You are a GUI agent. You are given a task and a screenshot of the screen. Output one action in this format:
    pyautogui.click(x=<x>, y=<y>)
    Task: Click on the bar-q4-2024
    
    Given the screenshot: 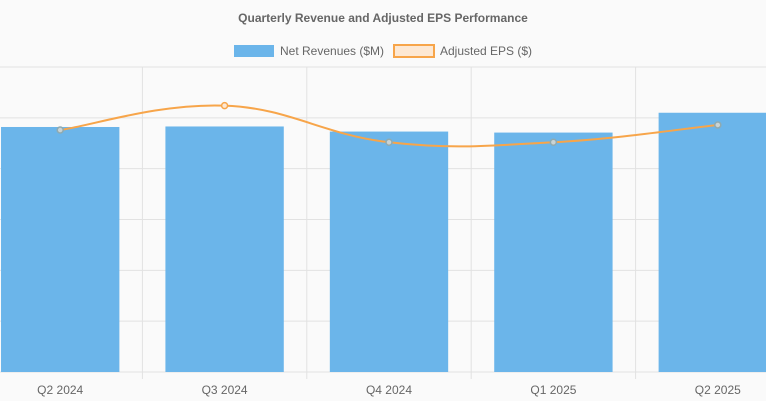 What is the action you would take?
    pyautogui.click(x=389, y=251)
    